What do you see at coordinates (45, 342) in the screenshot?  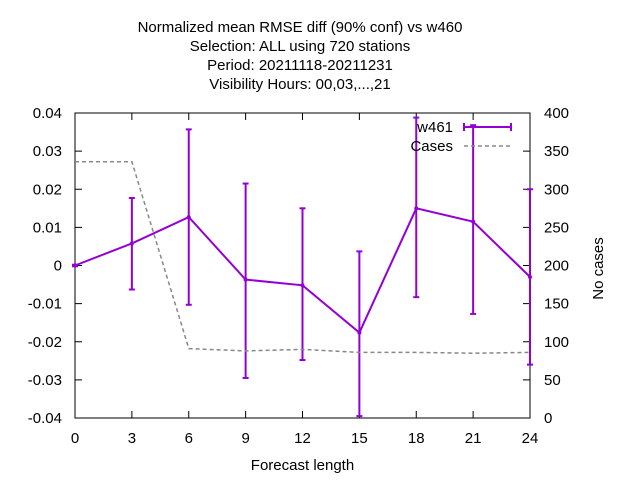 I see `y-tick-label: -0.02` at bounding box center [45, 342].